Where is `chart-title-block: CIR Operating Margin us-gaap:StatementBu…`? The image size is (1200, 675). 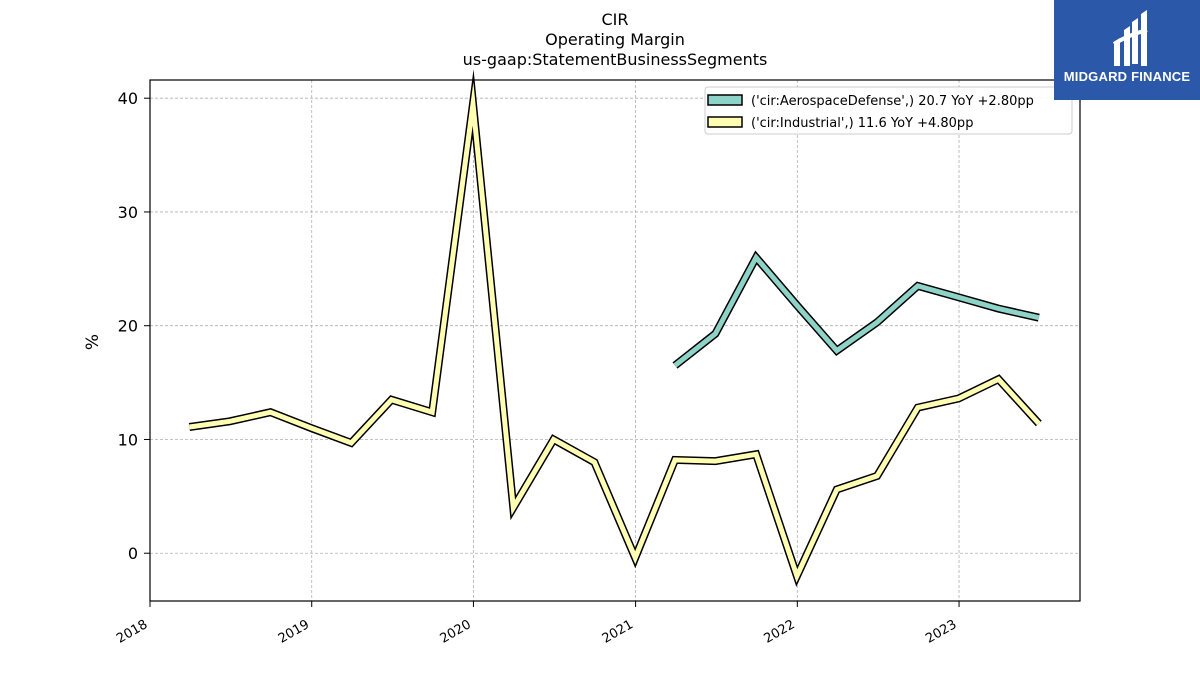
chart-title-block: CIR Operating Margin us-gaap:StatementBu… is located at coordinates (615, 40).